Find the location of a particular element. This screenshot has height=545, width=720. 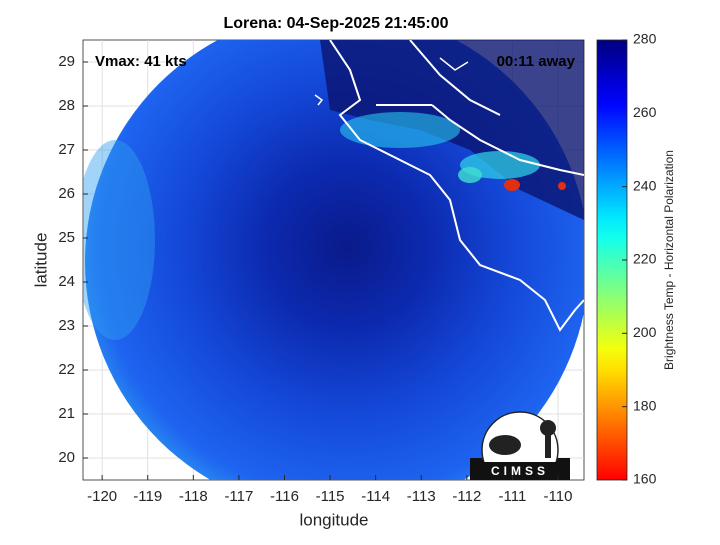

annotation: Vmax: 41 kts is located at coordinates (141, 61).